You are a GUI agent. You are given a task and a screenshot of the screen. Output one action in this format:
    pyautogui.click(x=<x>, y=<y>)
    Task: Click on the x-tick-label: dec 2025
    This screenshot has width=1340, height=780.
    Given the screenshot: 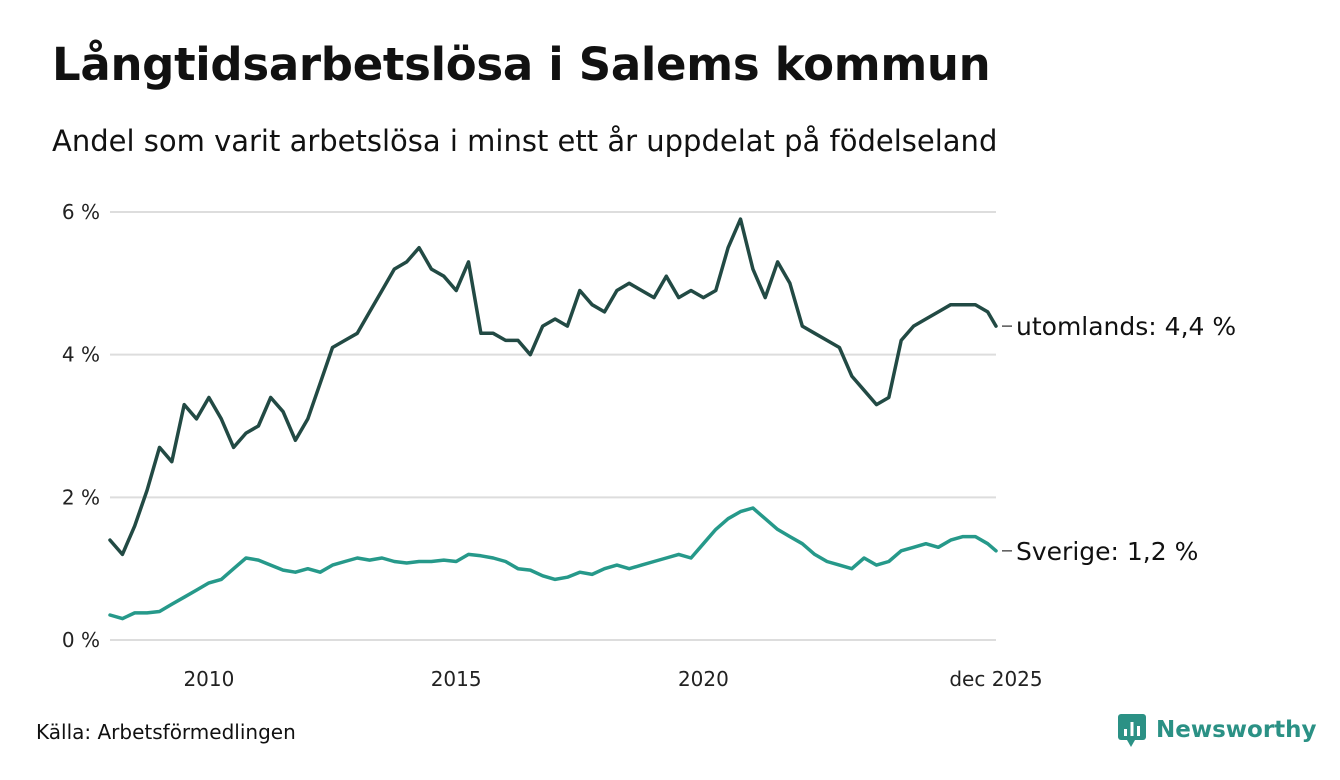 What is the action you would take?
    pyautogui.click(x=995, y=679)
    